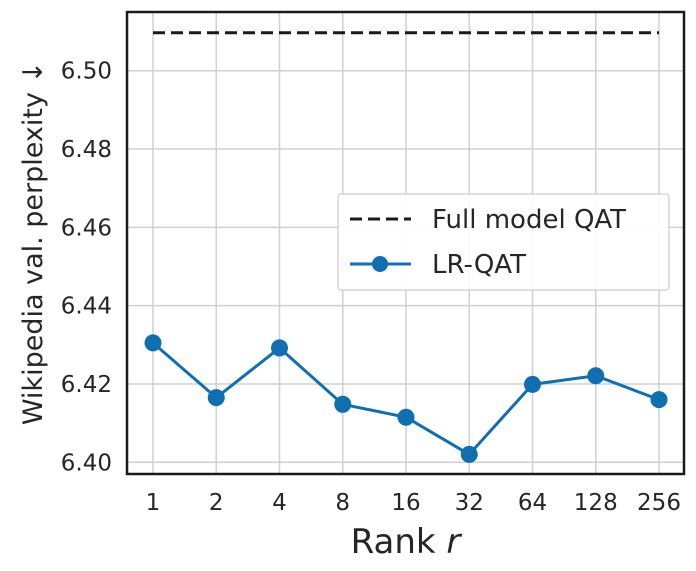 This screenshot has width=696, height=571. I want to click on x-axis-title-text: Rank, so click(399, 542).